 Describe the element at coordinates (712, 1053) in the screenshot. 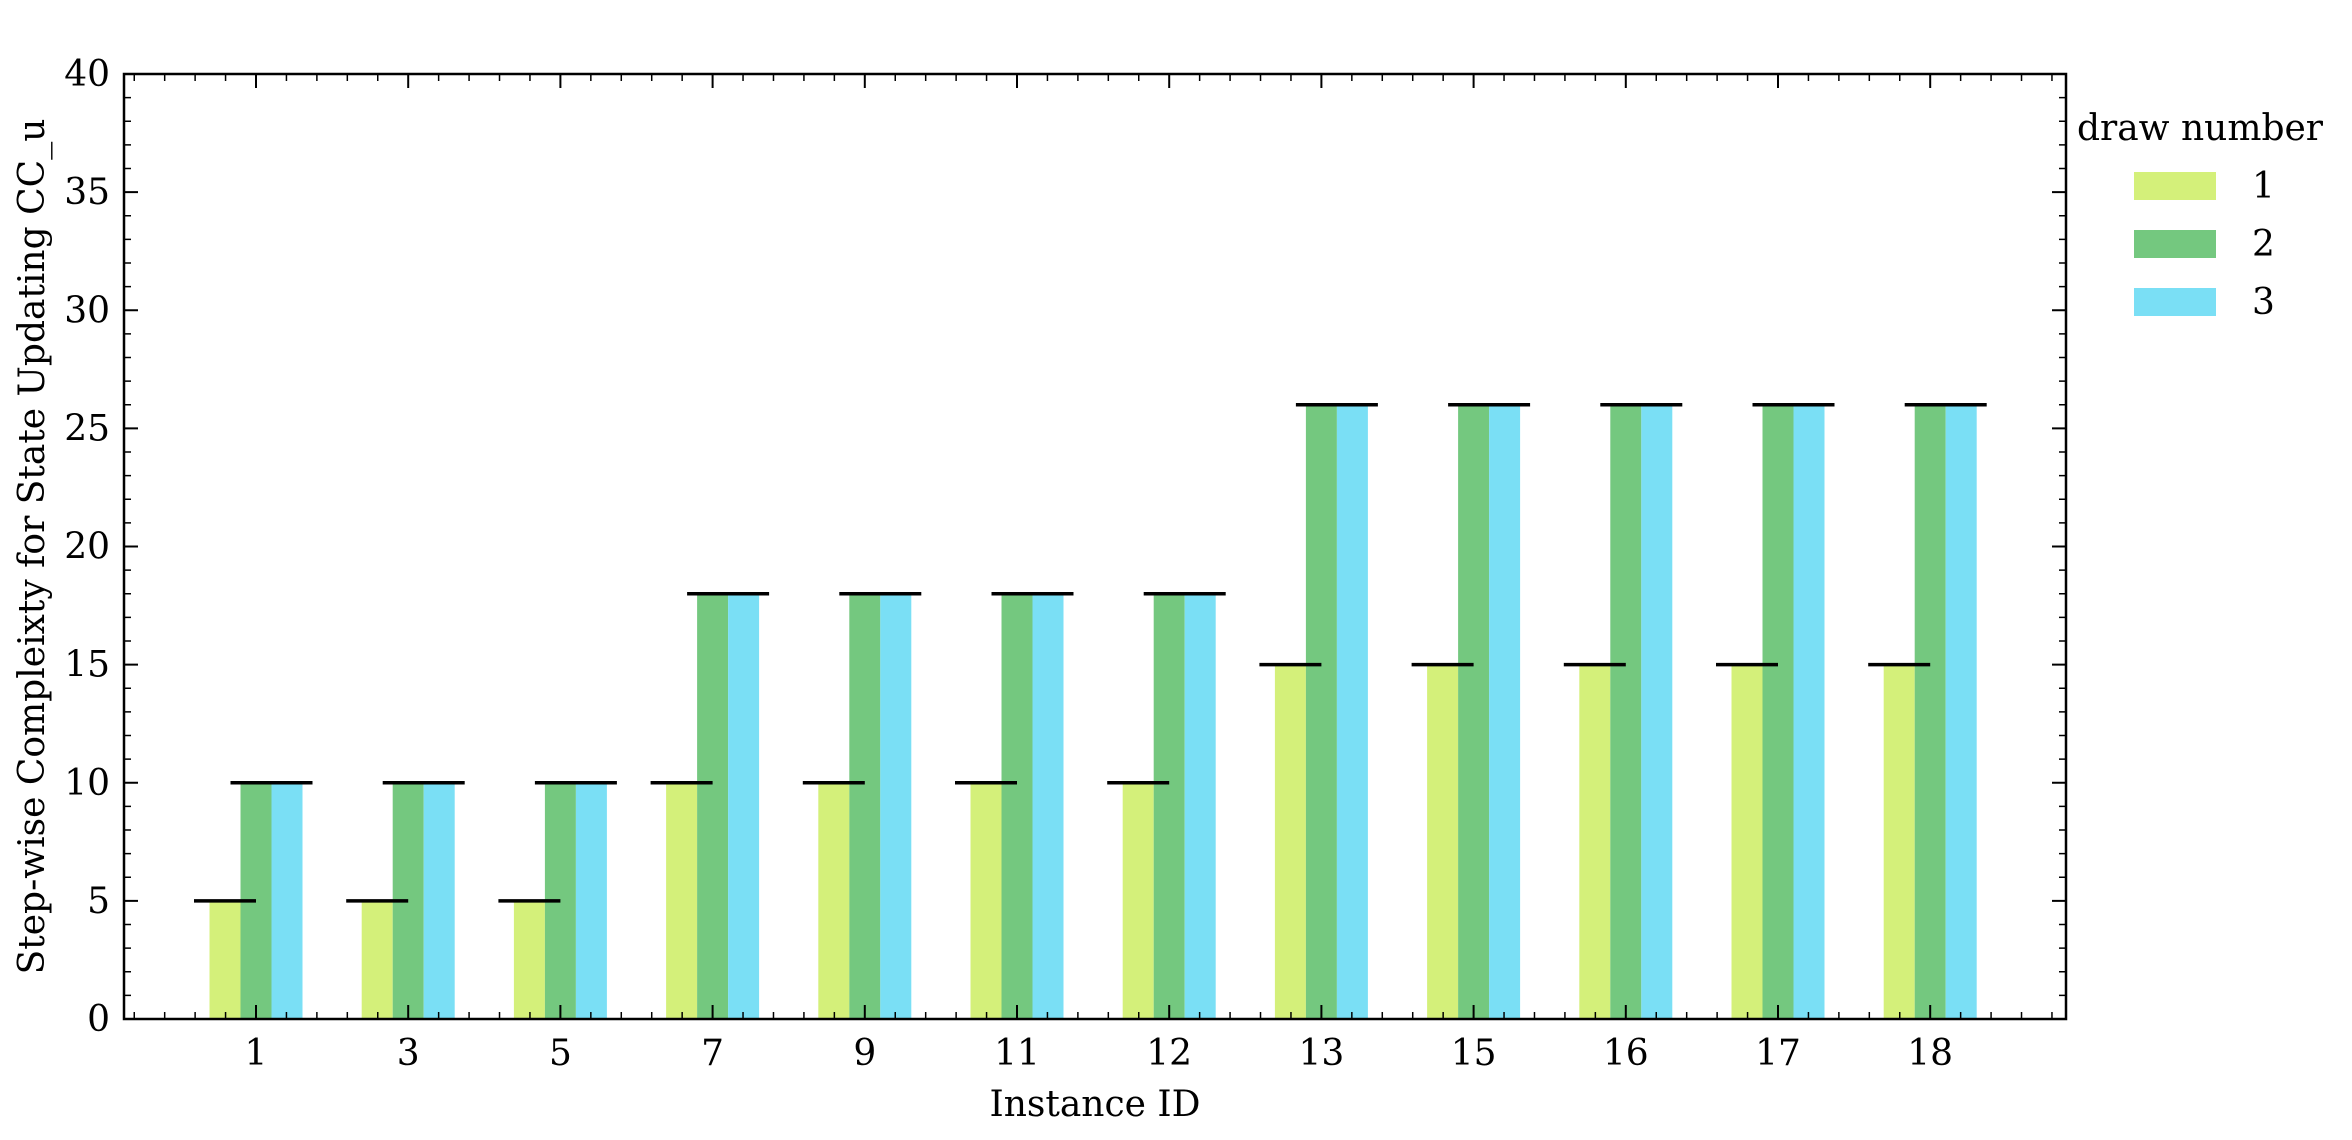

I see `x-tick-label: 7` at that location.